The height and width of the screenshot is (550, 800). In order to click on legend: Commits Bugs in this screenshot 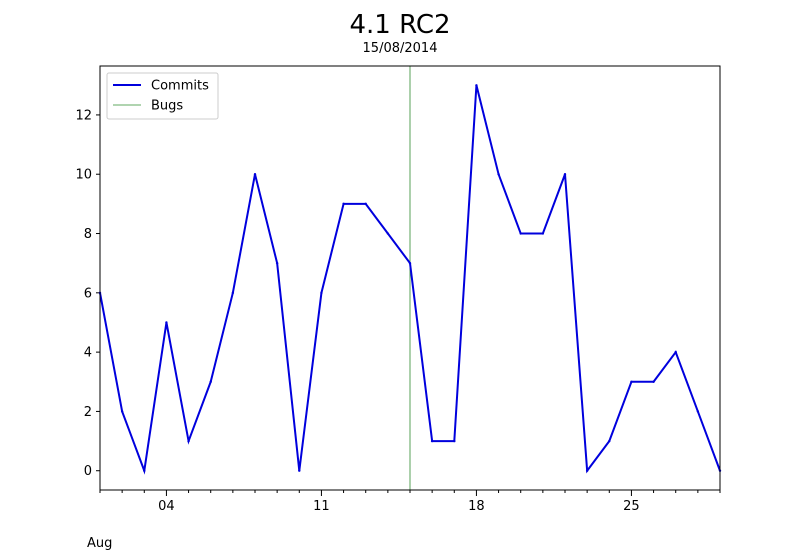, I will do `click(162, 96)`.